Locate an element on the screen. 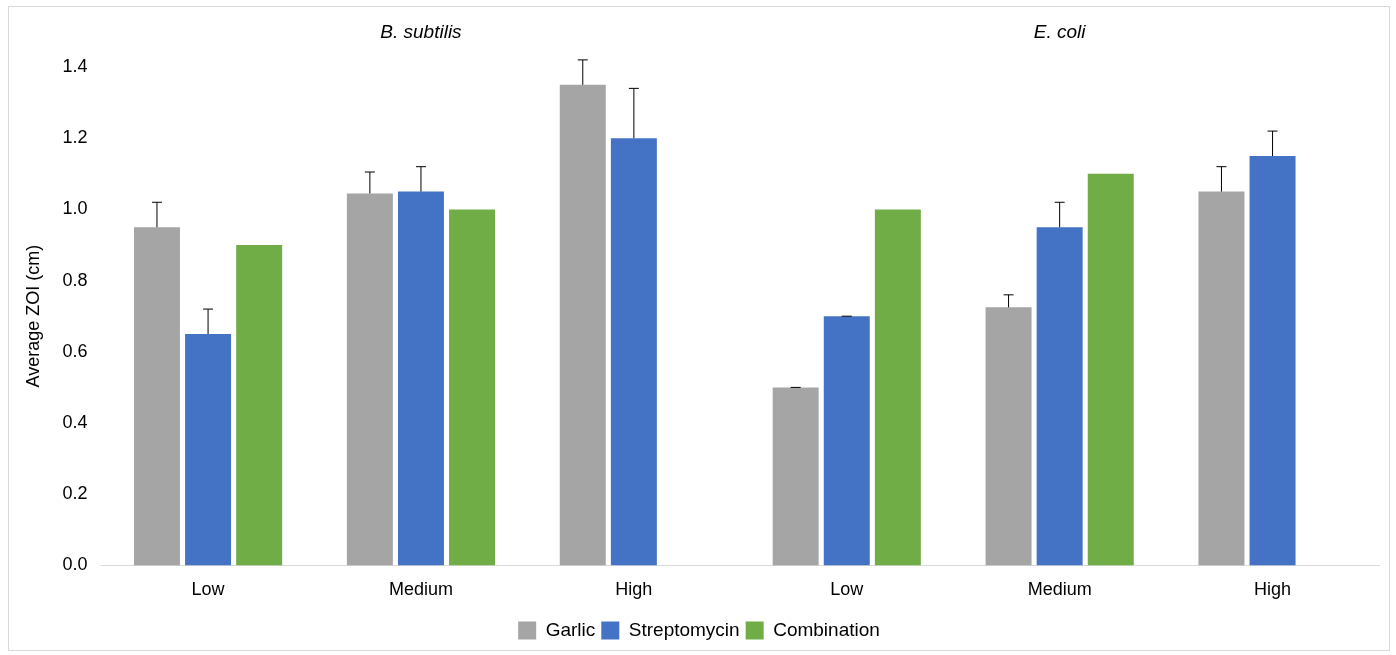  y-tick-label: 0.0 is located at coordinates (75, 564).